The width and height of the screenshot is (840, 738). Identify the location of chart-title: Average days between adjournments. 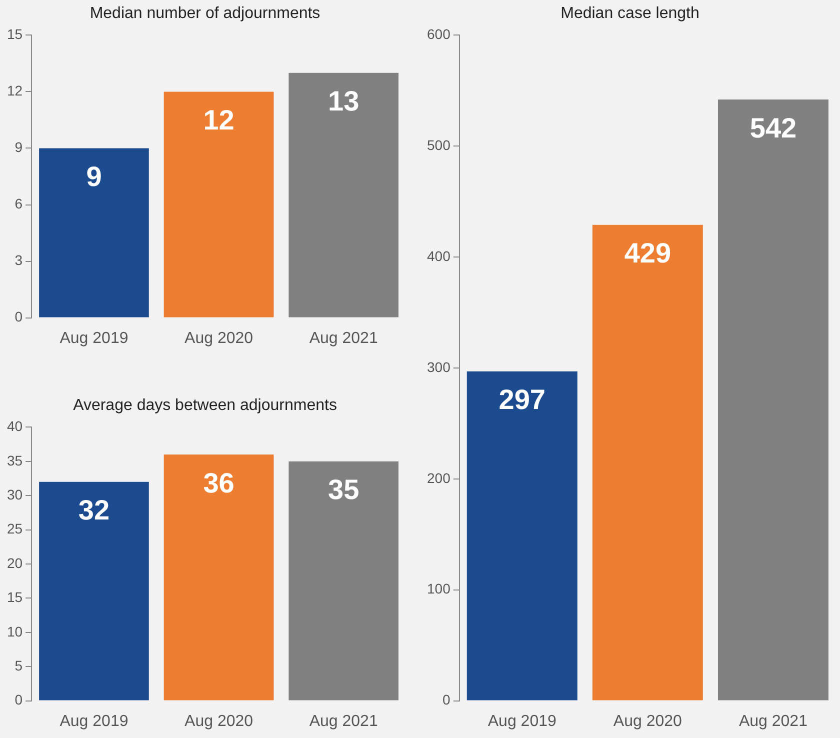
(205, 405).